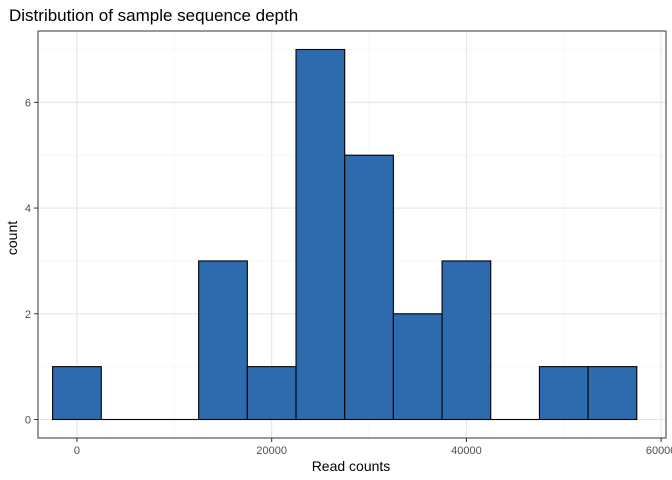  Describe the element at coordinates (271, 451) in the screenshot. I see `x-tick-label: 20000` at that location.